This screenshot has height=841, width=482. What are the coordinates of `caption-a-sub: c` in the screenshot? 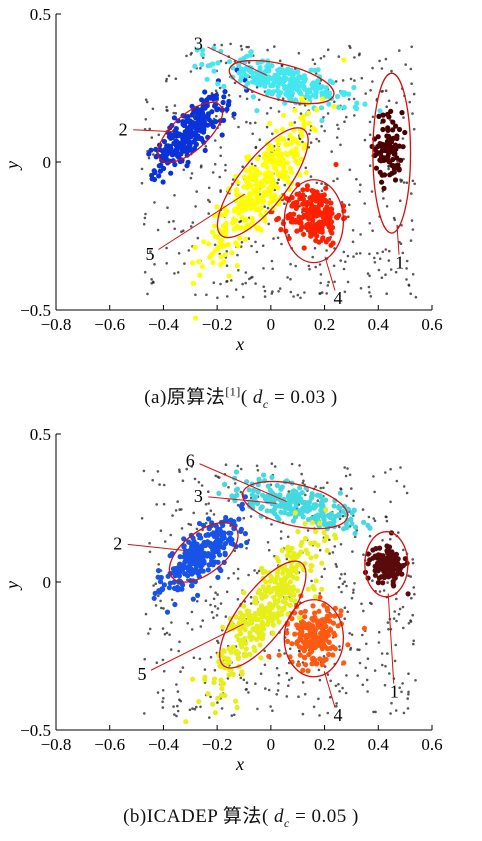 It's located at (265, 403).